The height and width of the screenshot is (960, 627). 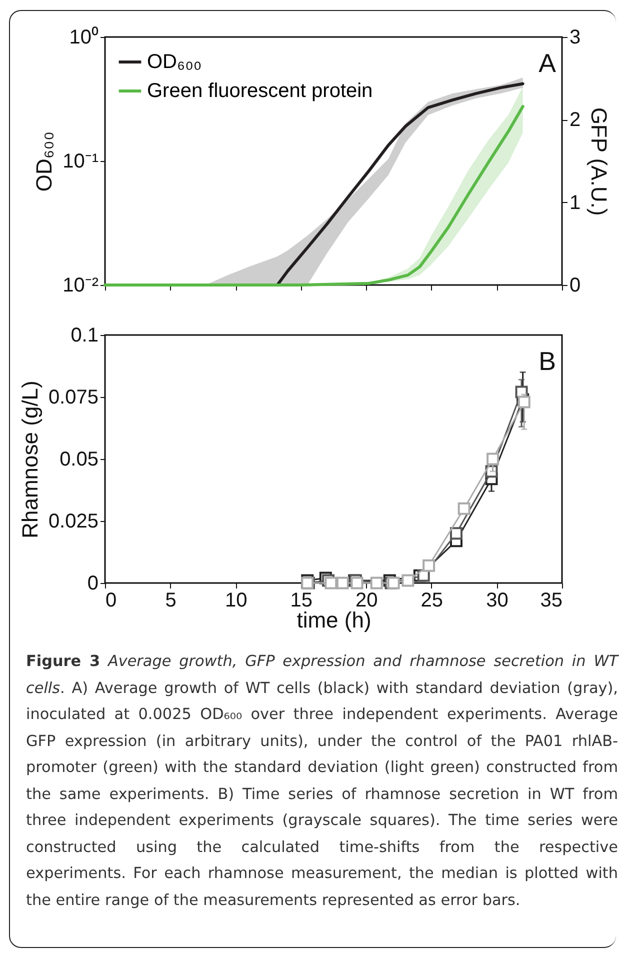 What do you see at coordinates (575, 203) in the screenshot?
I see `y2-tick-label: 1` at bounding box center [575, 203].